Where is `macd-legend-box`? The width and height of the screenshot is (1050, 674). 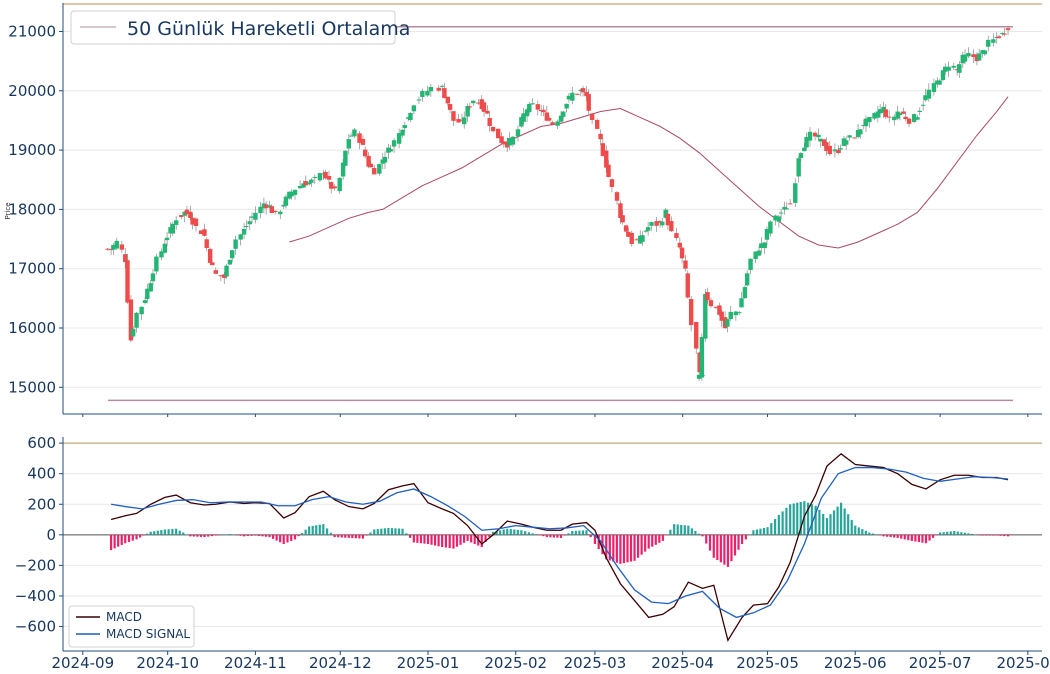
macd-legend-box is located at coordinates (131, 626).